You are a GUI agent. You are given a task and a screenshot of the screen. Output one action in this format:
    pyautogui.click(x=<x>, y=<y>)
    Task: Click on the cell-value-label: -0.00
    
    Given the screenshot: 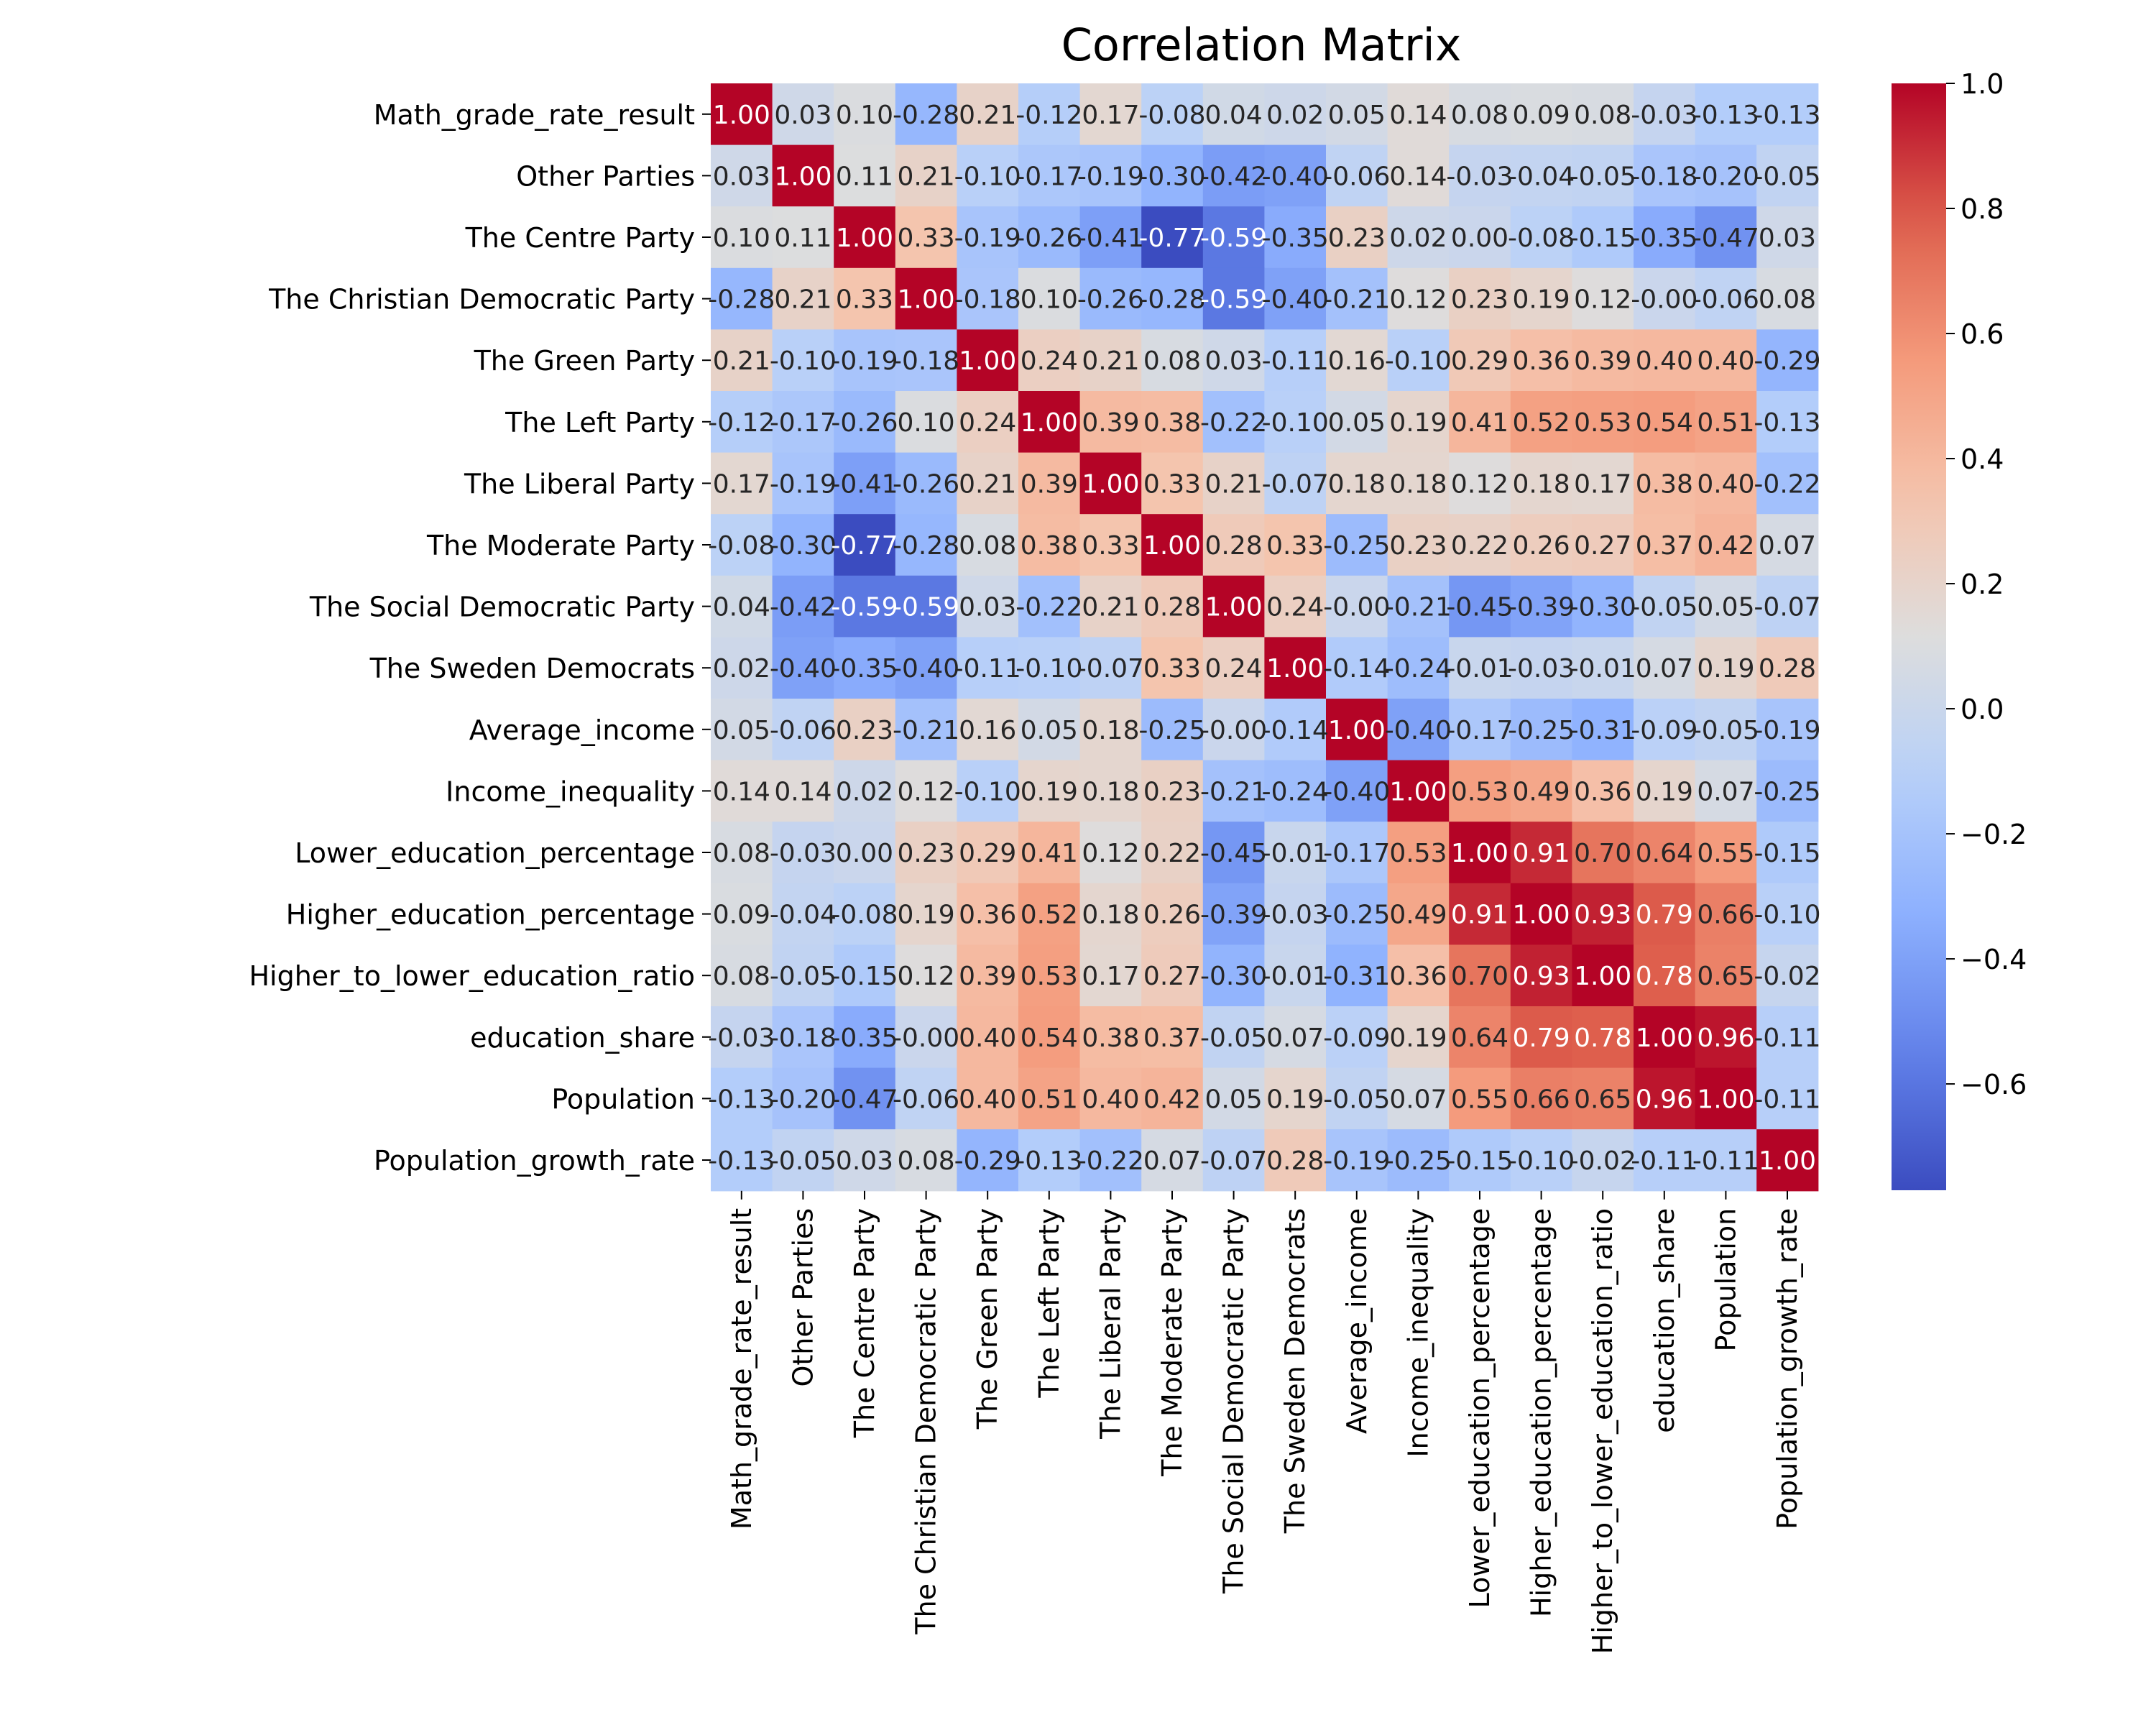 What is the action you would take?
    pyautogui.click(x=1356, y=607)
    